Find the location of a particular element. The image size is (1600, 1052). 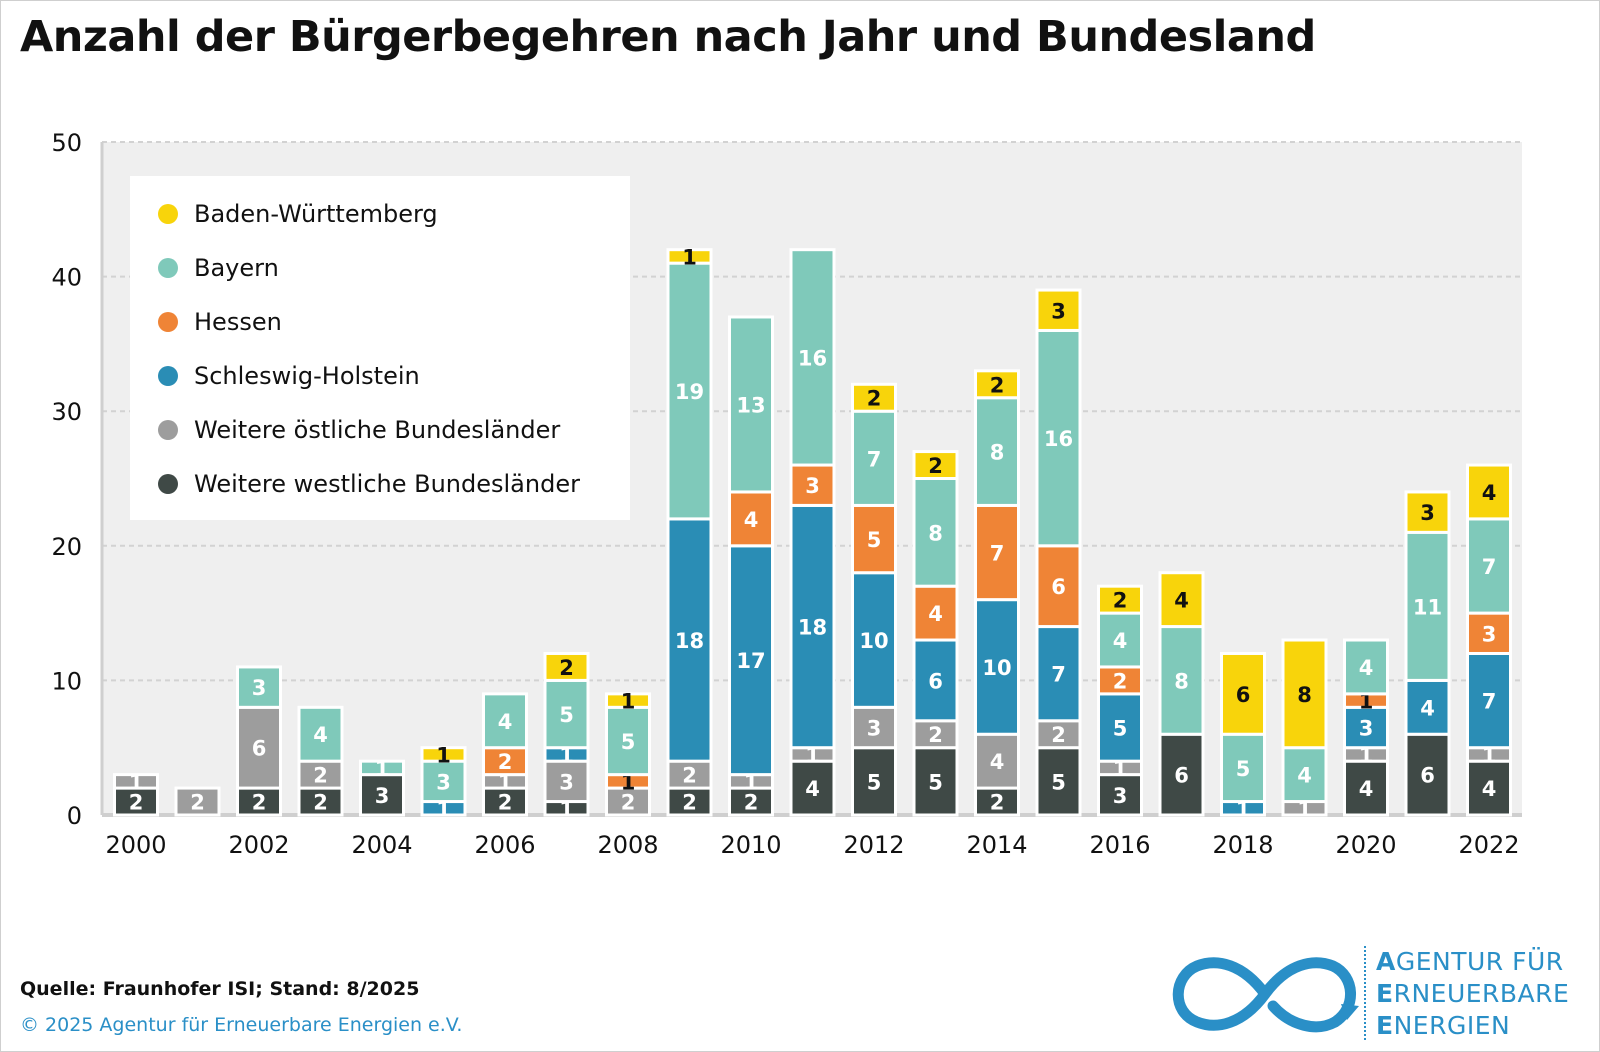

bar-segment-sh is located at coordinates (874, 640).